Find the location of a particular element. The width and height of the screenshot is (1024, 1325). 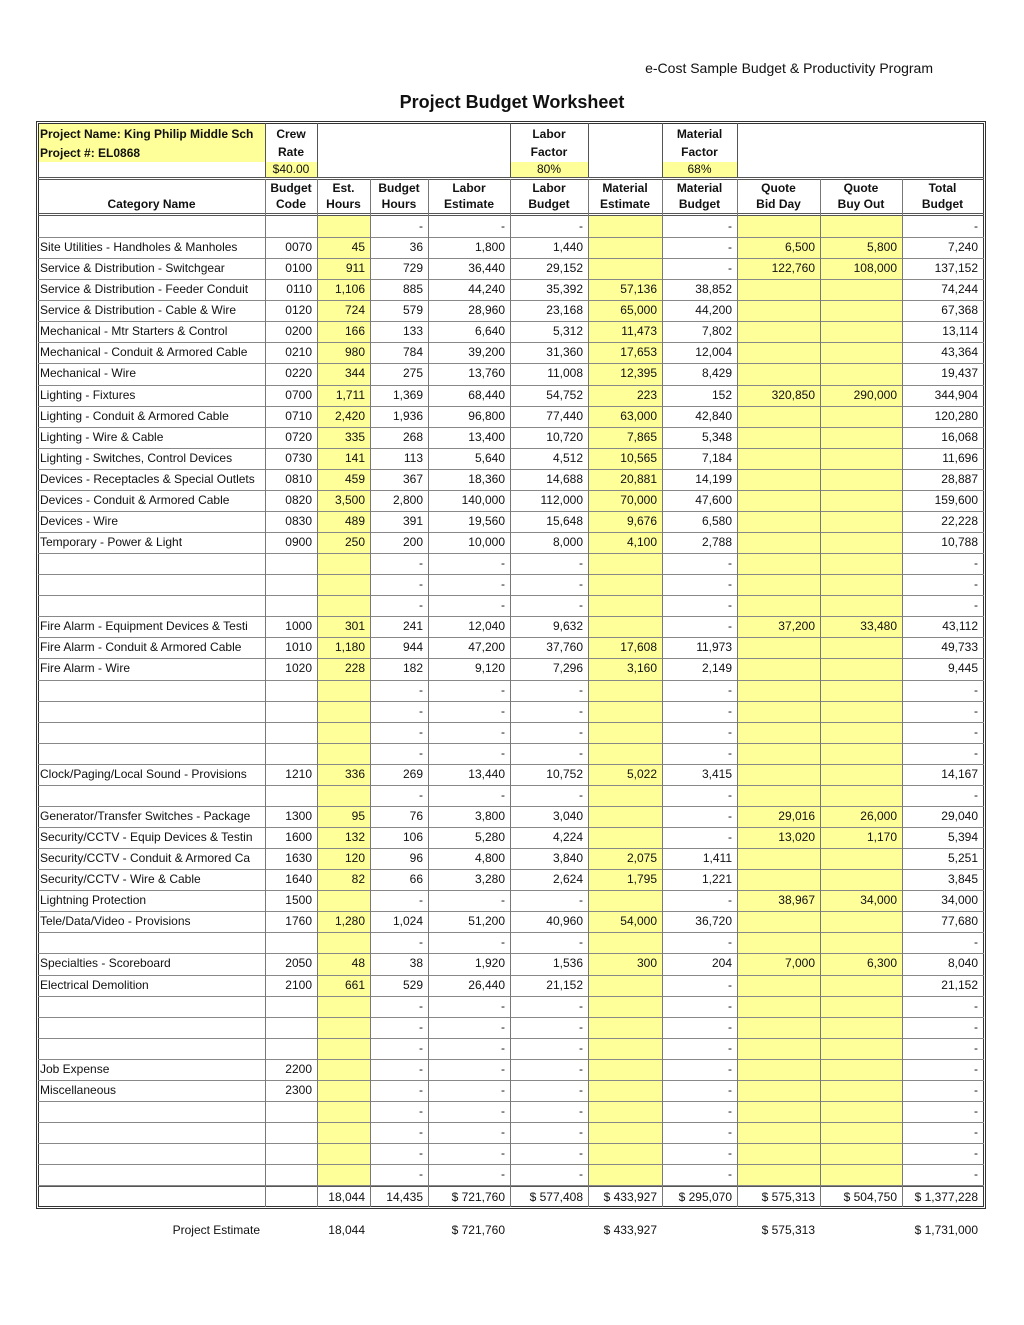

value-cell: 16,068 is located at coordinates (959, 436).